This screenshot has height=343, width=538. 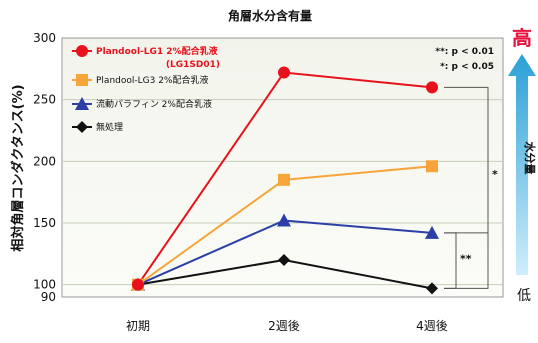 What do you see at coordinates (44, 100) in the screenshot?
I see `y-tick-label: 250` at bounding box center [44, 100].